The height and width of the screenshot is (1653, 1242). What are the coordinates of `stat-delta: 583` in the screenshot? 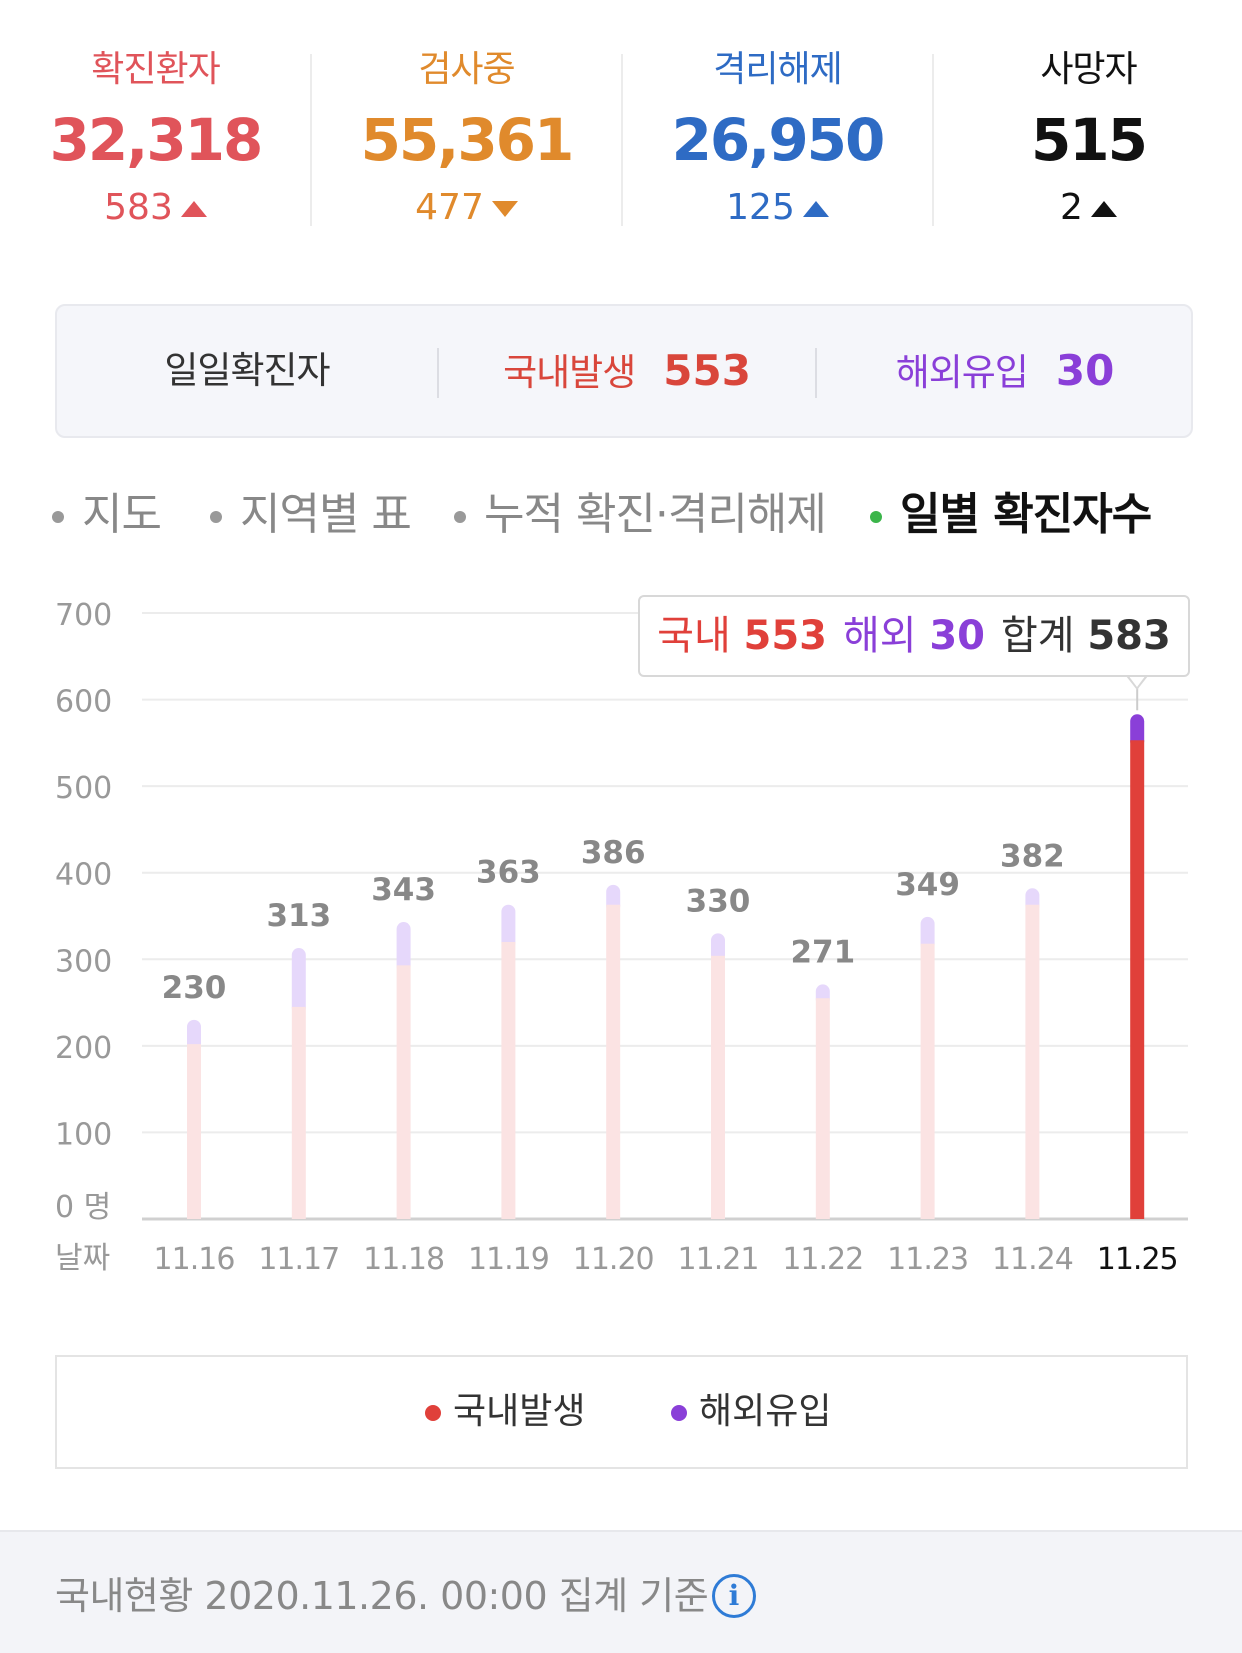 It's located at (155, 208).